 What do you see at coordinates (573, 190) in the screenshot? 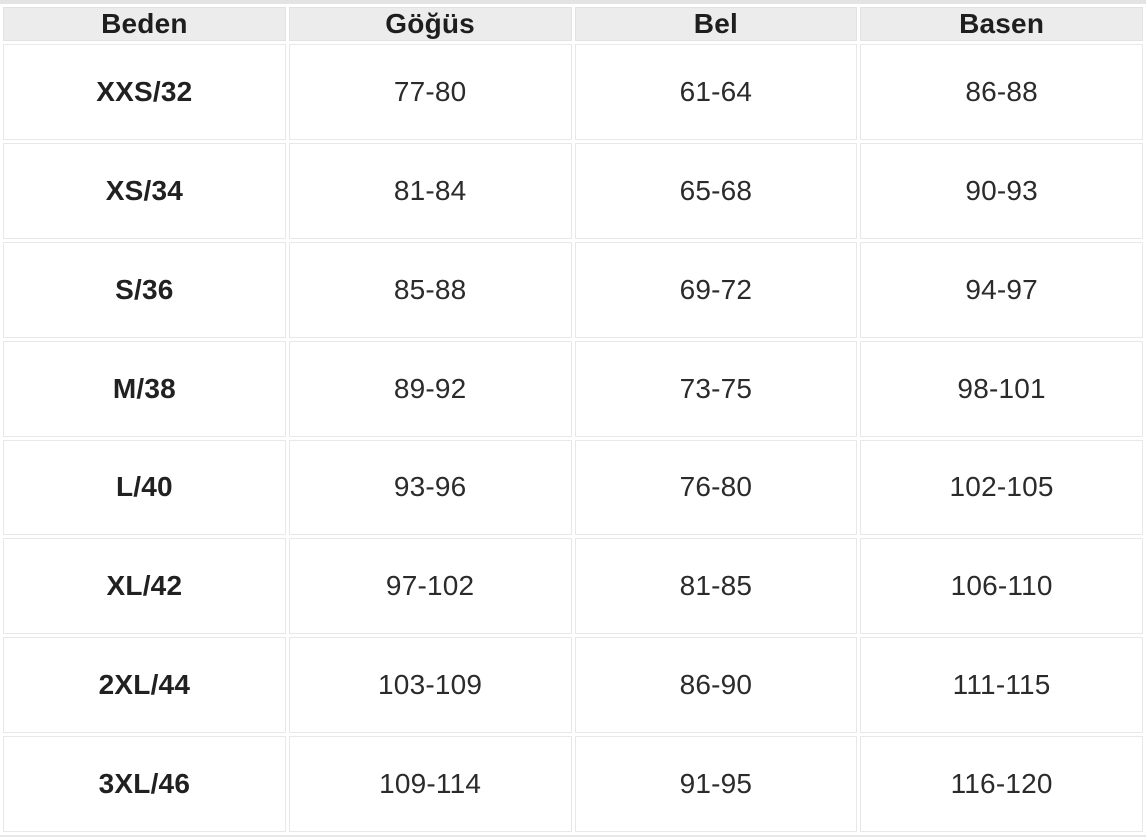
I see `table-row: XS/34 81-84 65-68 90-93` at bounding box center [573, 190].